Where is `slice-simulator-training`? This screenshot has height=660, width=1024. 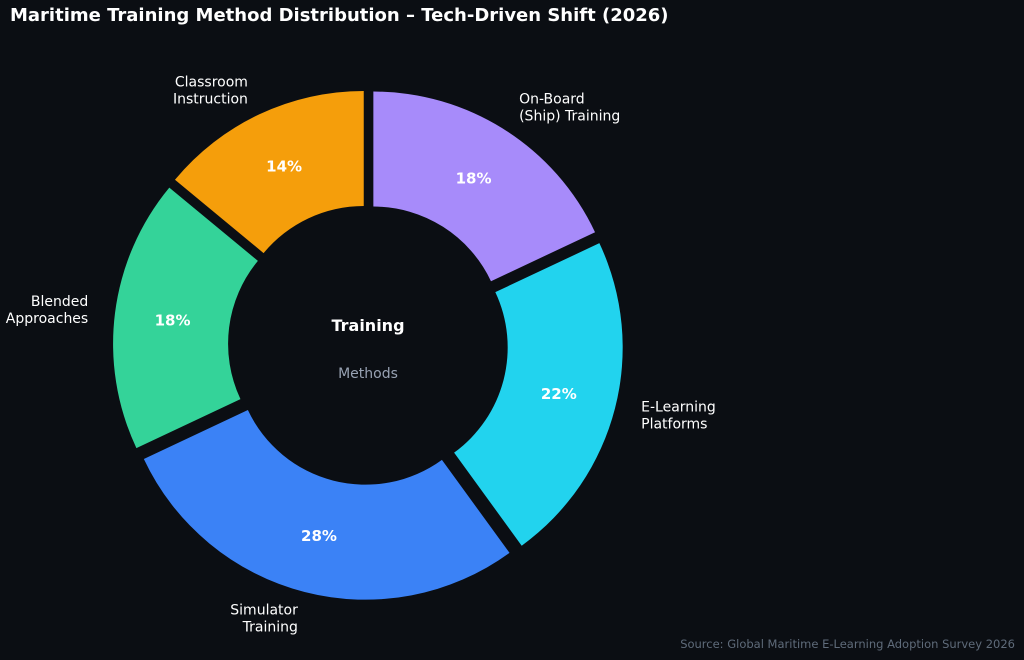 slice-simulator-training is located at coordinates (326, 505).